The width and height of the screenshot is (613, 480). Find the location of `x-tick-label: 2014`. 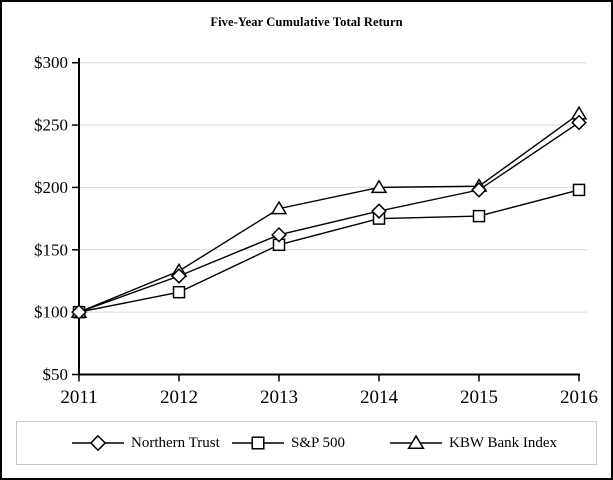

x-tick-label: 2014 is located at coordinates (379, 397).